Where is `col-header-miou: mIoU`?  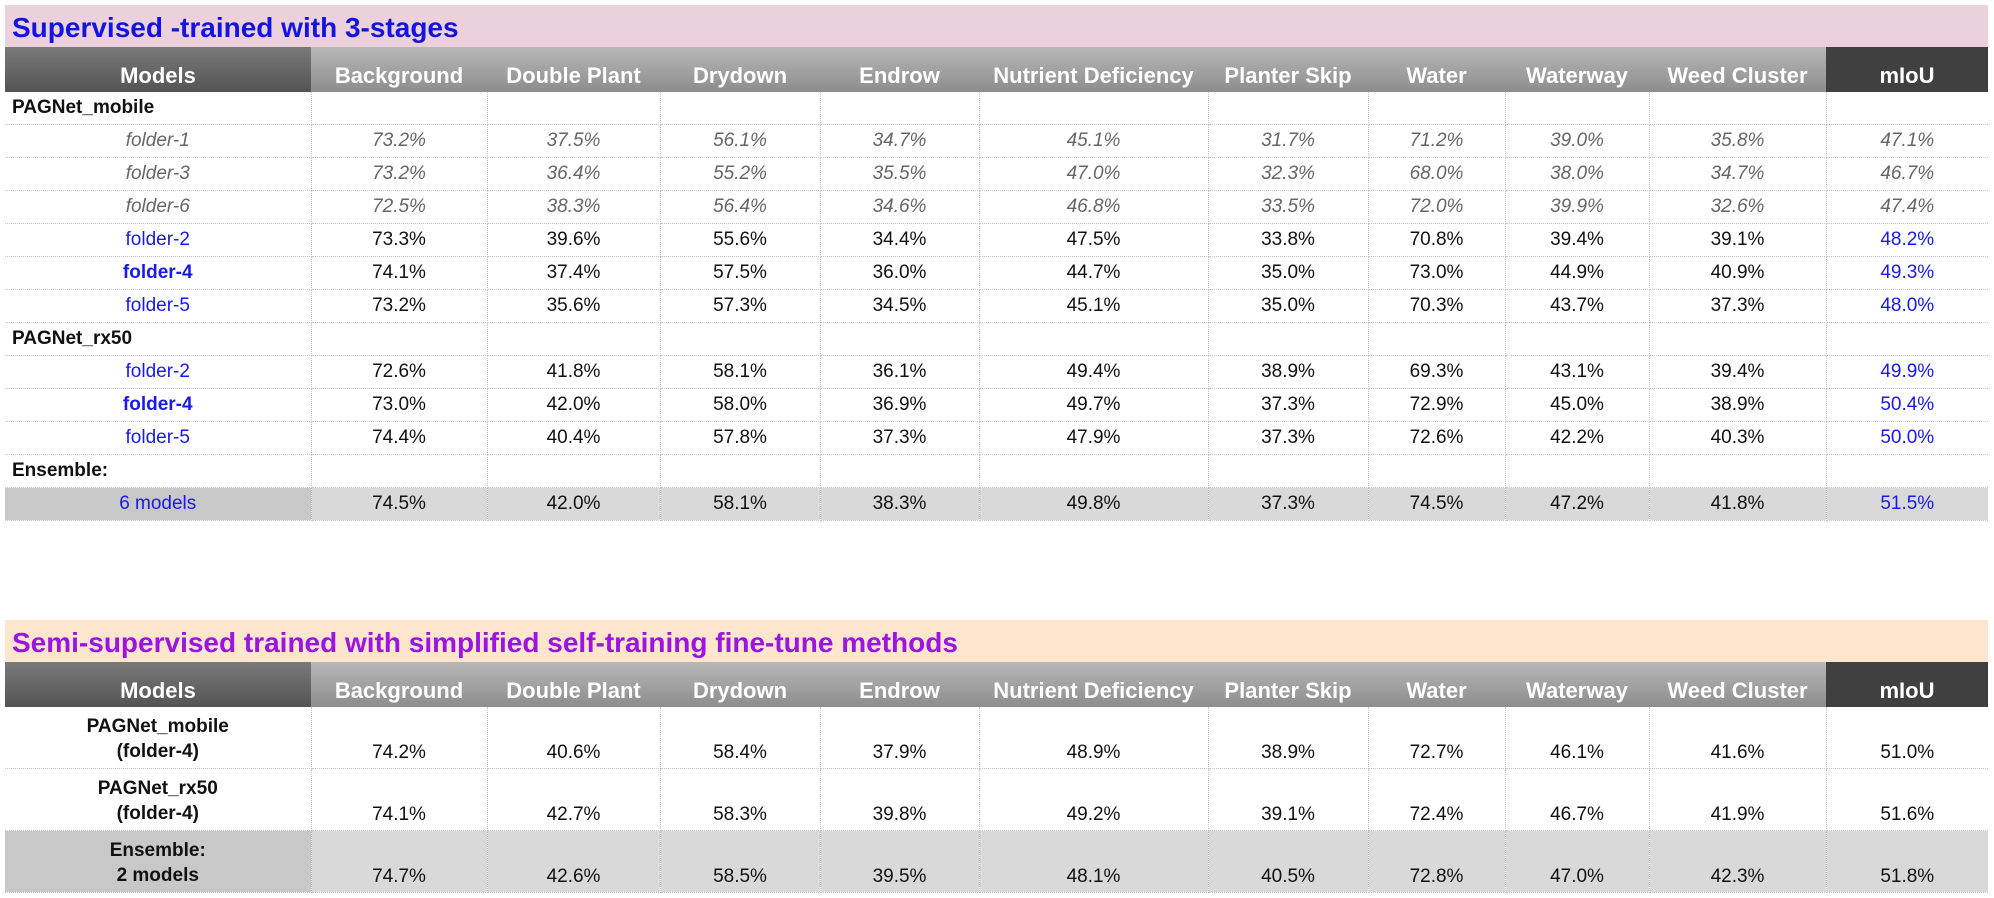
col-header-miou: mIoU is located at coordinates (1907, 69).